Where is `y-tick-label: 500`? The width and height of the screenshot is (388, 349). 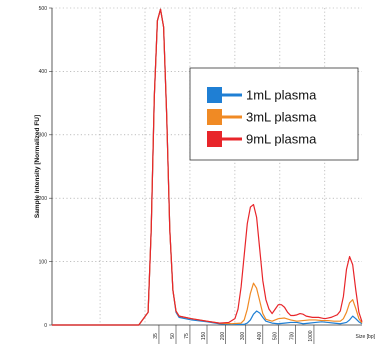 y-tick-label: 500 is located at coordinates (43, 9).